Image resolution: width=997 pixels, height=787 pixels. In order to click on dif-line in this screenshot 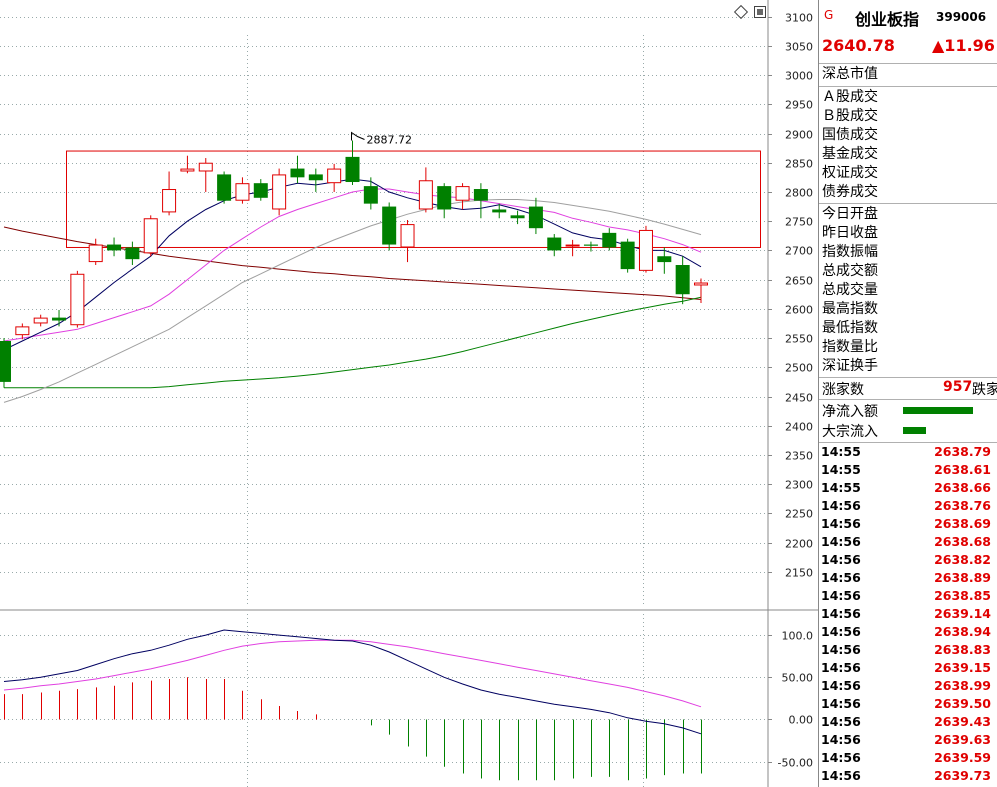, I will do `click(352, 682)`.